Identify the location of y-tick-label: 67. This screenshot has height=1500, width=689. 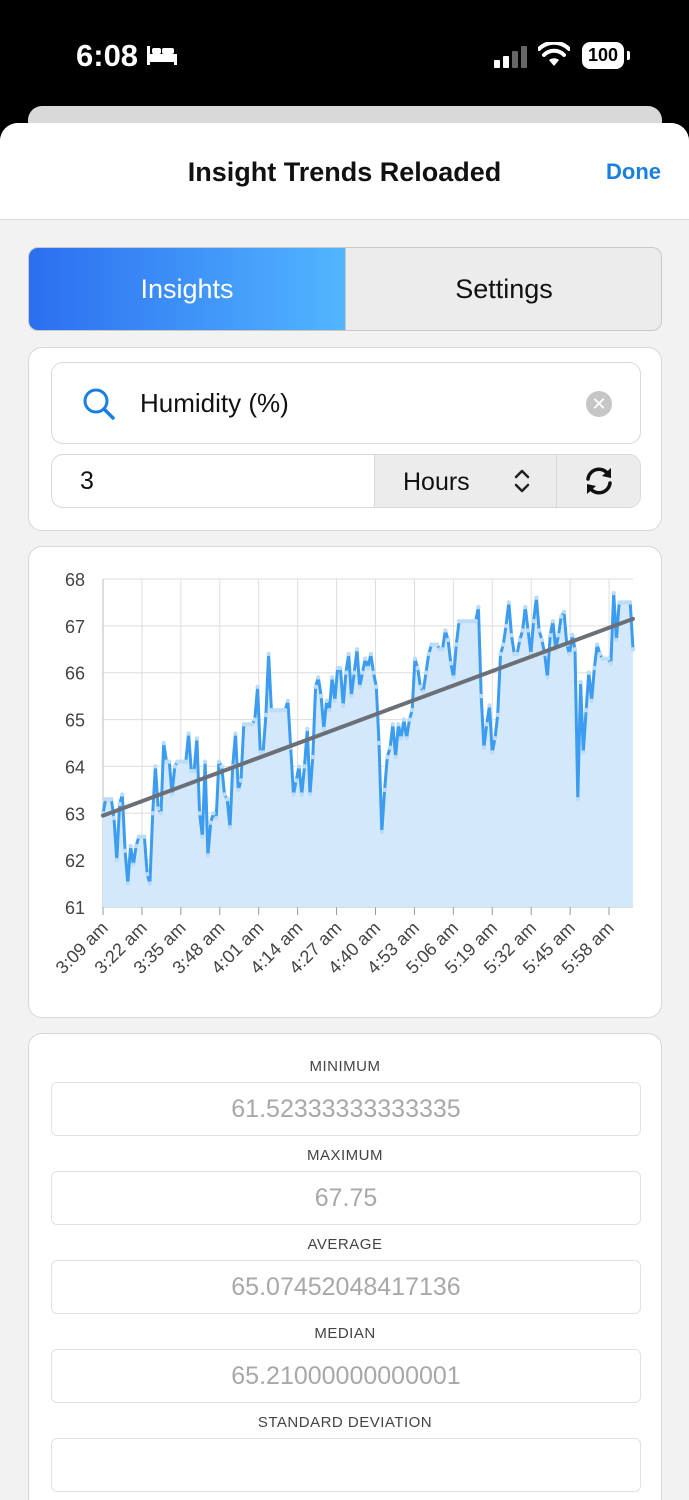
(75, 627).